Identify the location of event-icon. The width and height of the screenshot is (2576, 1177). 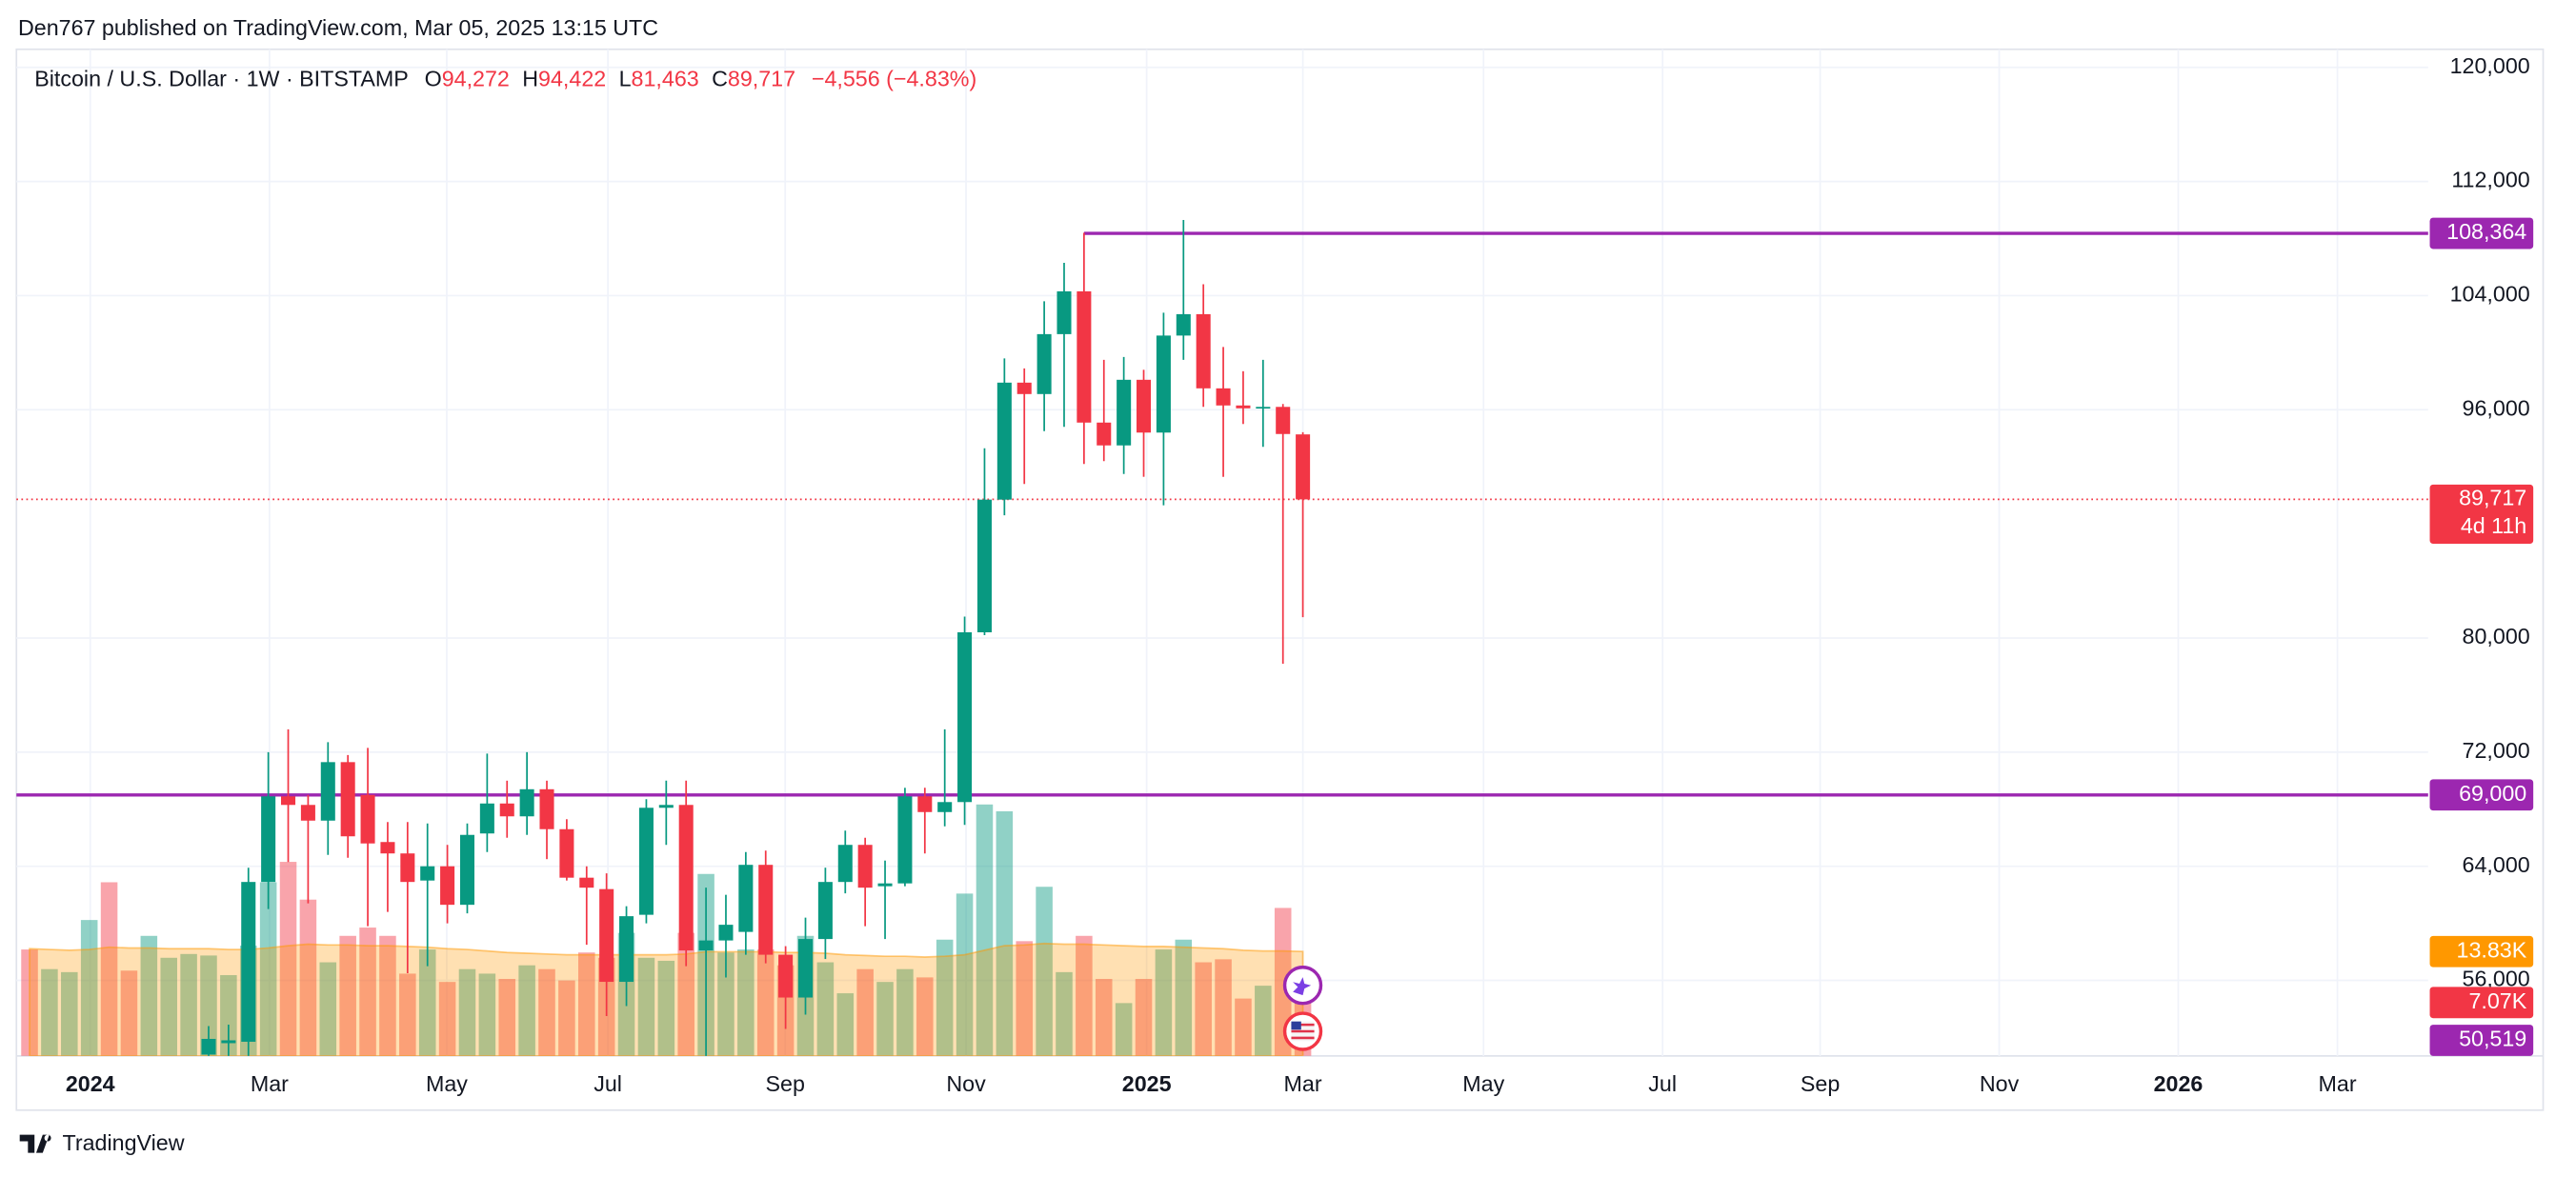
(1302, 986).